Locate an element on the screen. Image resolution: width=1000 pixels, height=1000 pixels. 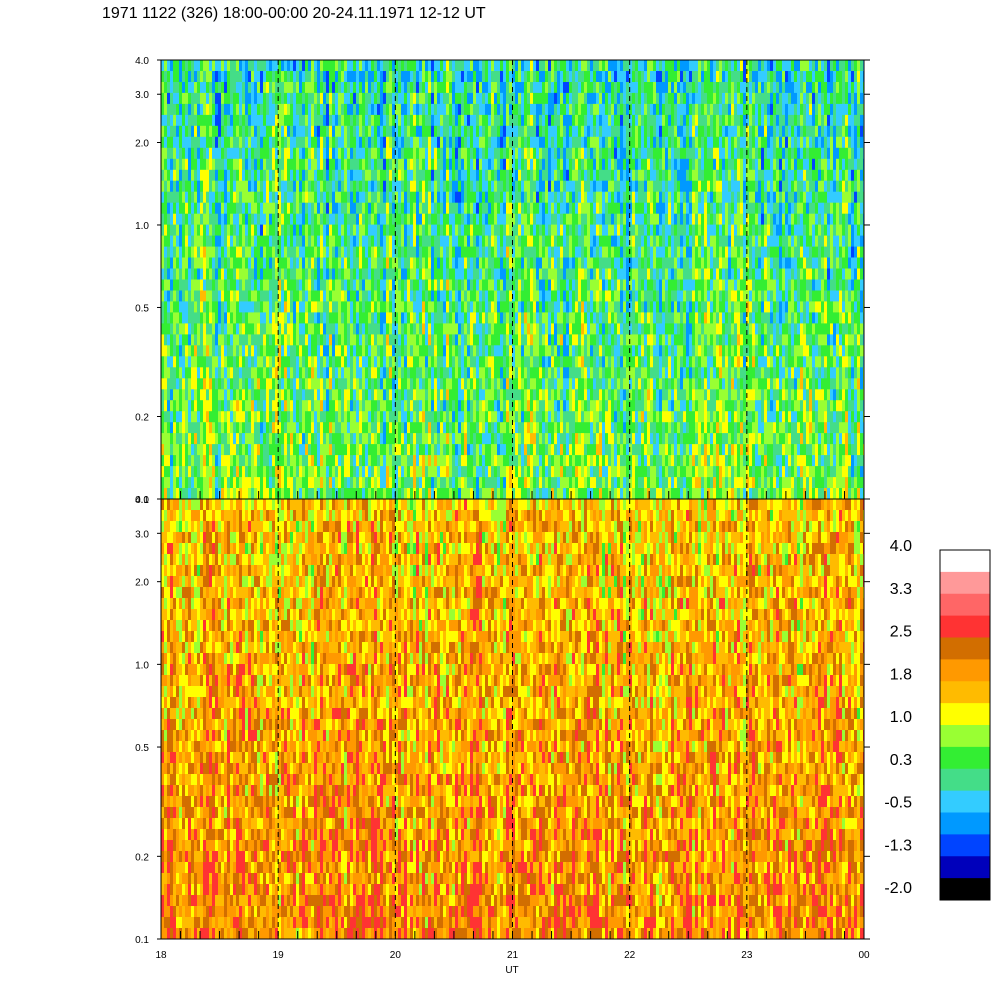
bottom-y-tick-label: 0.5 is located at coordinates (142, 748).